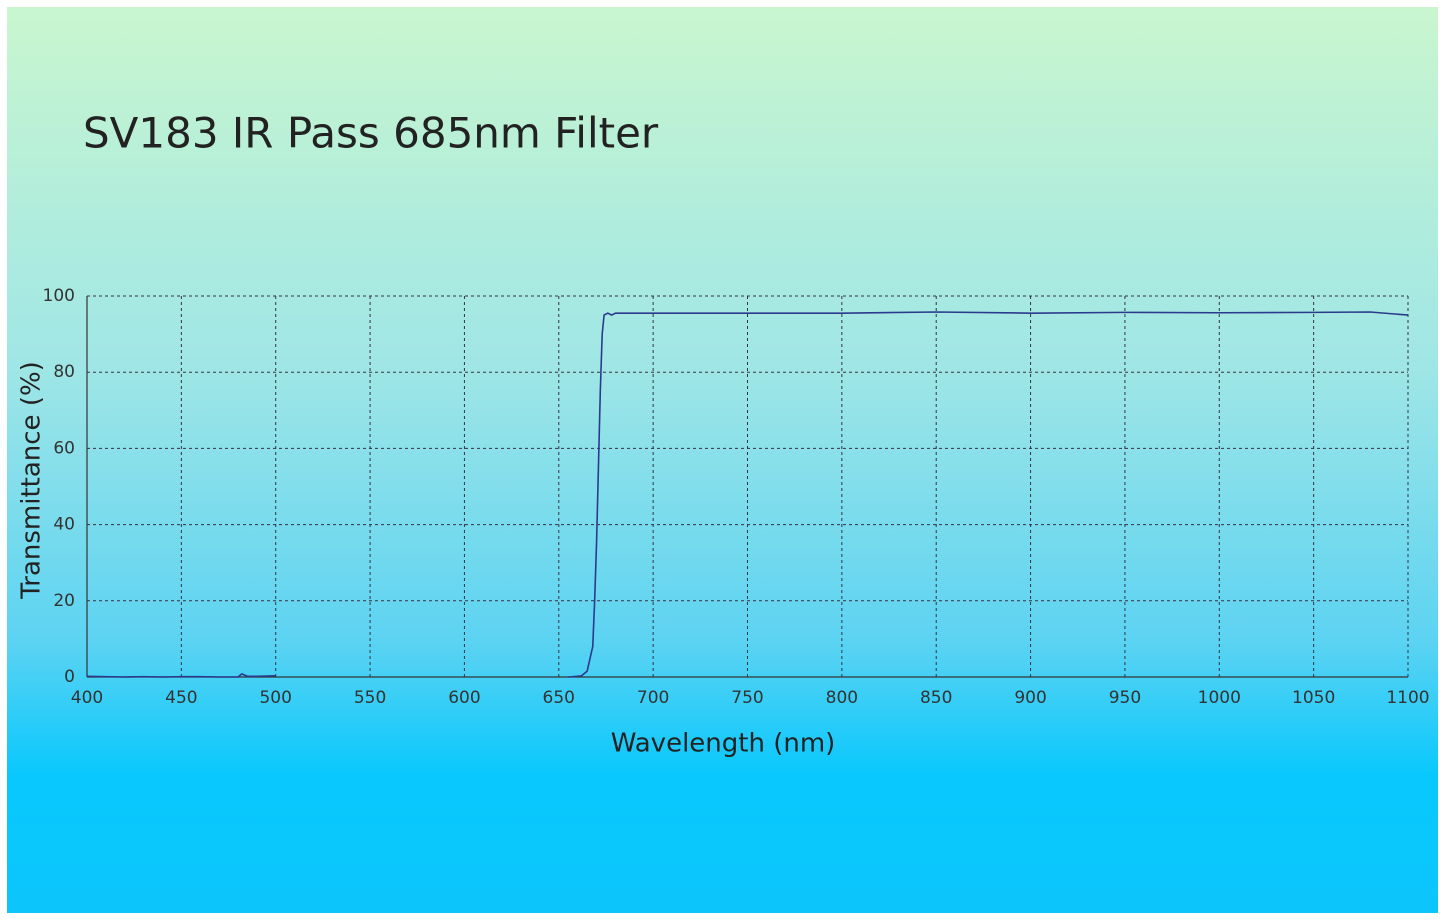  What do you see at coordinates (64, 372) in the screenshot?
I see `y-tick-label: 80` at bounding box center [64, 372].